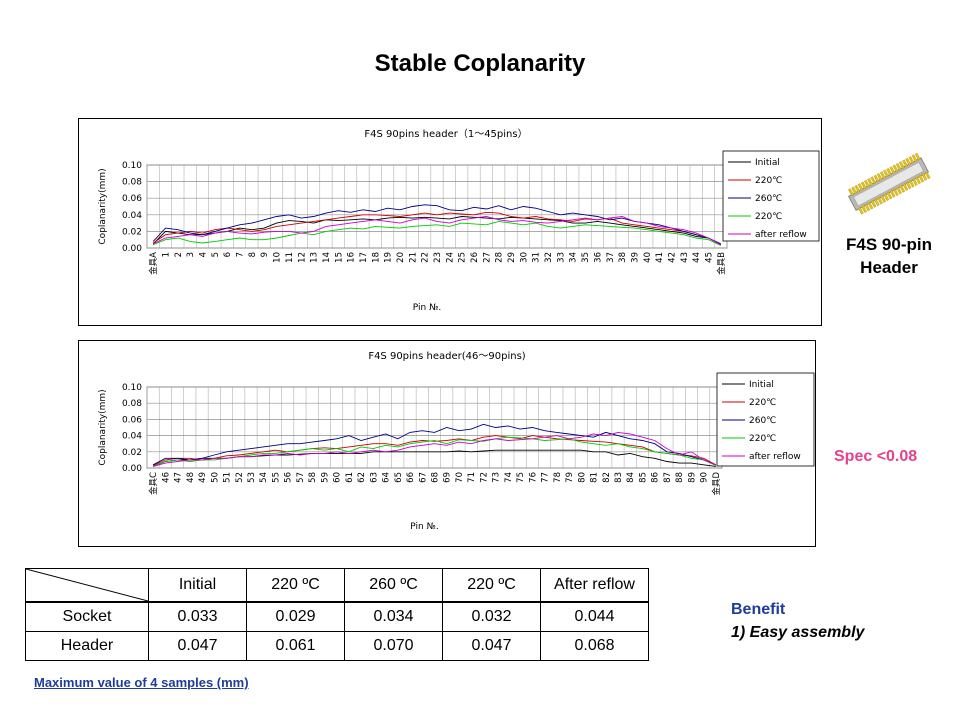 The height and width of the screenshot is (720, 960). Describe the element at coordinates (889, 244) in the screenshot. I see `product-label-line1: F4S 90-pin` at that location.